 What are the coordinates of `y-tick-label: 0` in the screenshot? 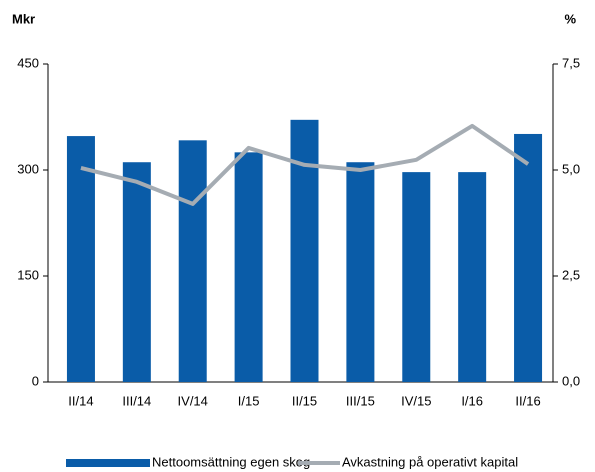 It's located at (35, 380).